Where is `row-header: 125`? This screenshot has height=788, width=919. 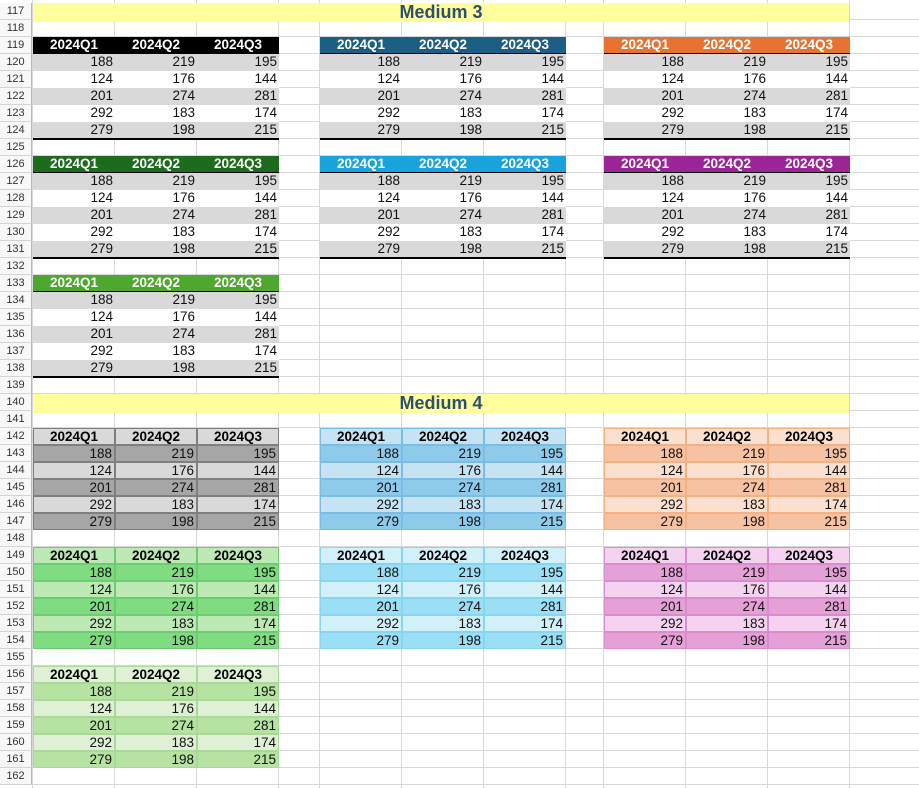 row-header: 125 is located at coordinates (16, 147).